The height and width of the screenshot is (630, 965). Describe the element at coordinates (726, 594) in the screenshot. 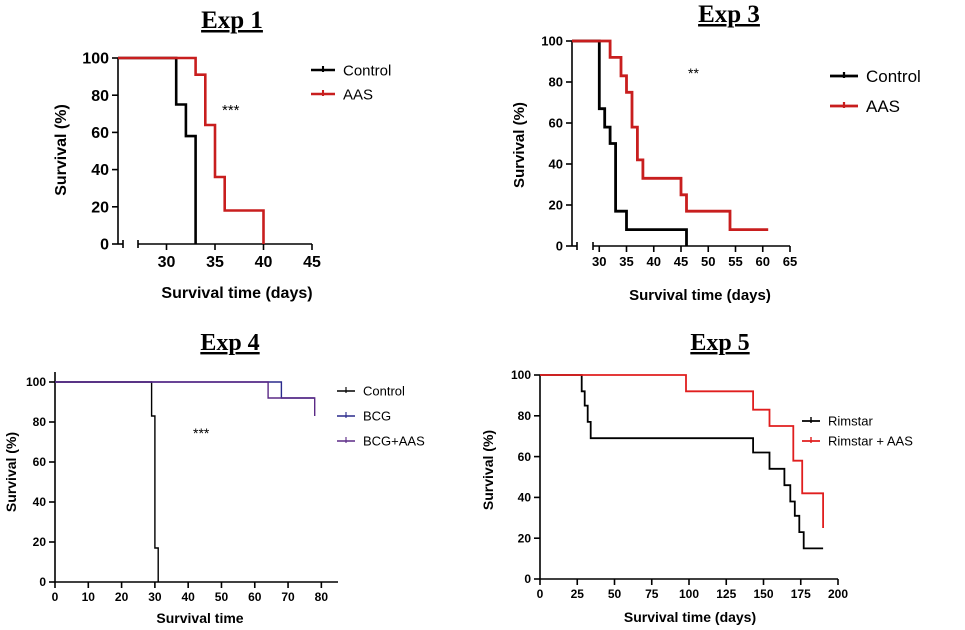

I see `x-tick-label: 125` at that location.